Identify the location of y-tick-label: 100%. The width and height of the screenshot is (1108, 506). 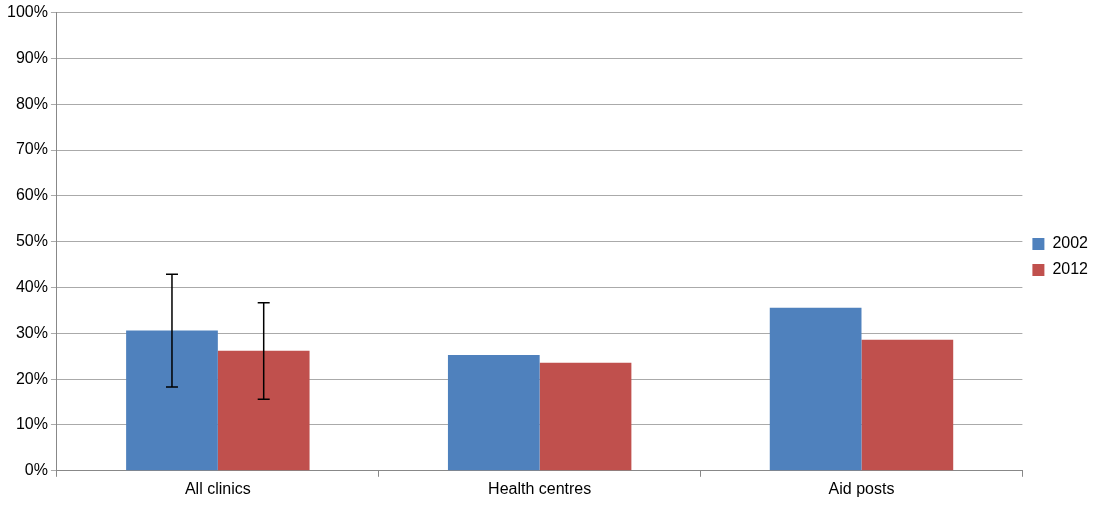
(27, 12).